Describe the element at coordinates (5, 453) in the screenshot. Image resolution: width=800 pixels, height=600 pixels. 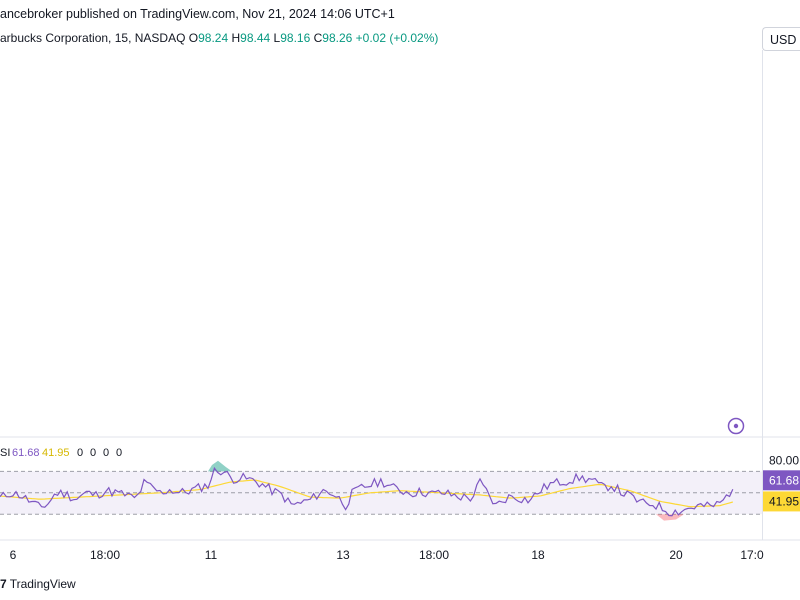
I see `rsi-legend-name: SI` at that location.